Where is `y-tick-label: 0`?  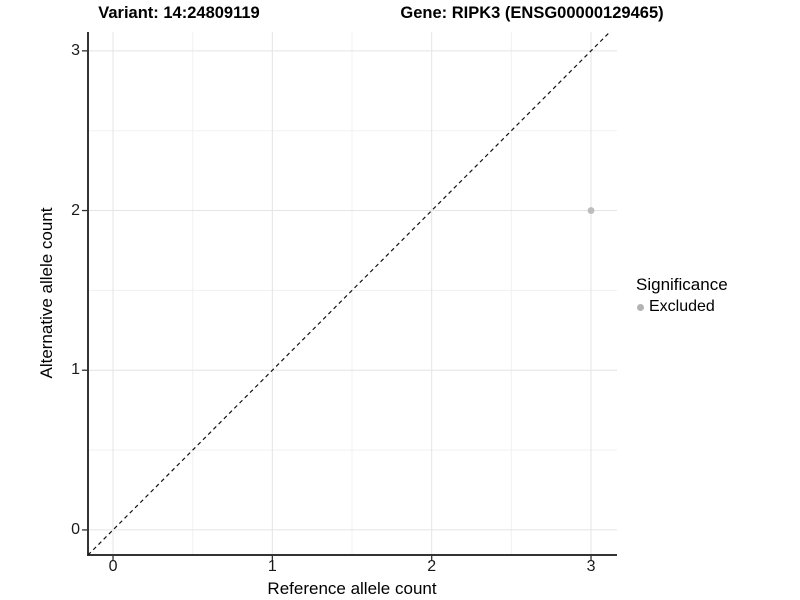
y-tick-label: 0 is located at coordinates (75, 529).